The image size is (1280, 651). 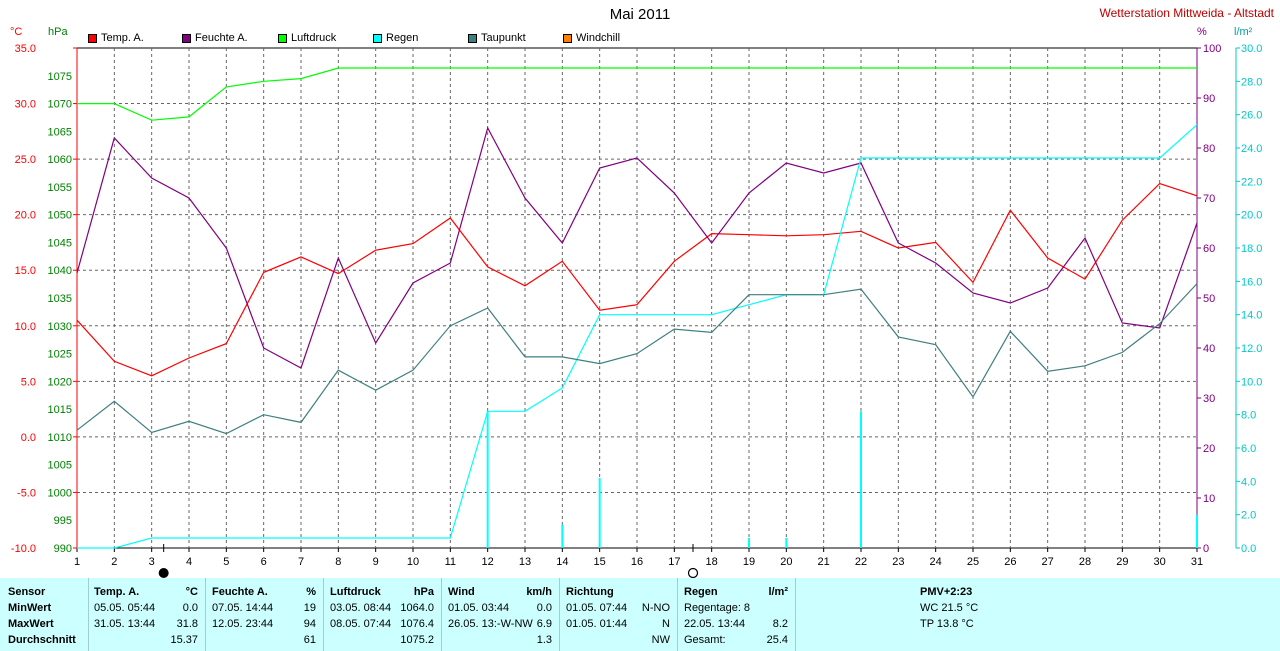 What do you see at coordinates (450, 562) in the screenshot?
I see `x-tick-label: 11` at bounding box center [450, 562].